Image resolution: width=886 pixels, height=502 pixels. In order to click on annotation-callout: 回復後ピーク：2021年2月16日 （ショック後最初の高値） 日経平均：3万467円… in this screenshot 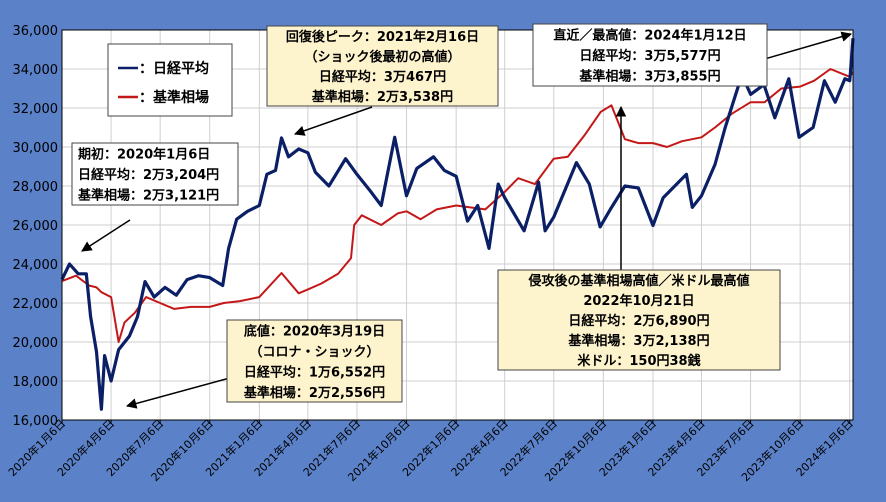, I will do `click(382, 80)`.